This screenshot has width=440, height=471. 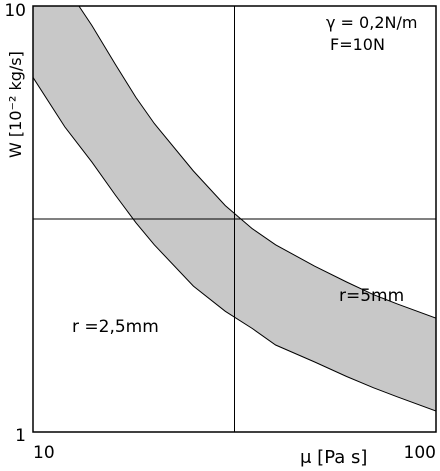 What do you see at coordinates (115, 327) in the screenshot?
I see `annotation-r-small: r =2,5mm` at bounding box center [115, 327].